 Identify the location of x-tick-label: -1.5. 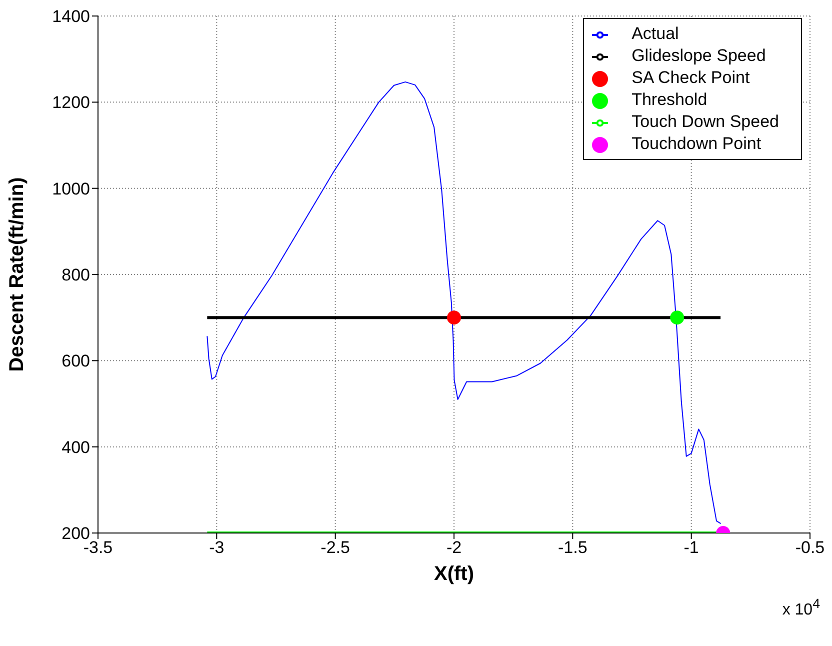
(573, 548).